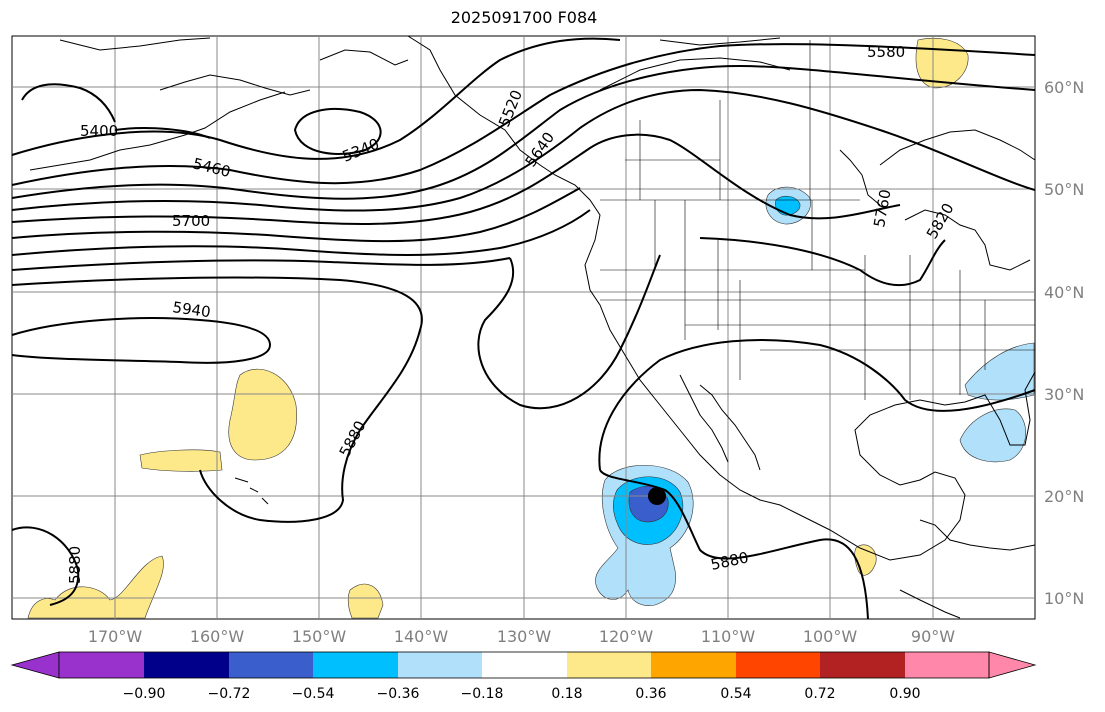 The image size is (1105, 712). What do you see at coordinates (482, 694) in the screenshot?
I see `colorbar-tick-label: −0.18` at bounding box center [482, 694].